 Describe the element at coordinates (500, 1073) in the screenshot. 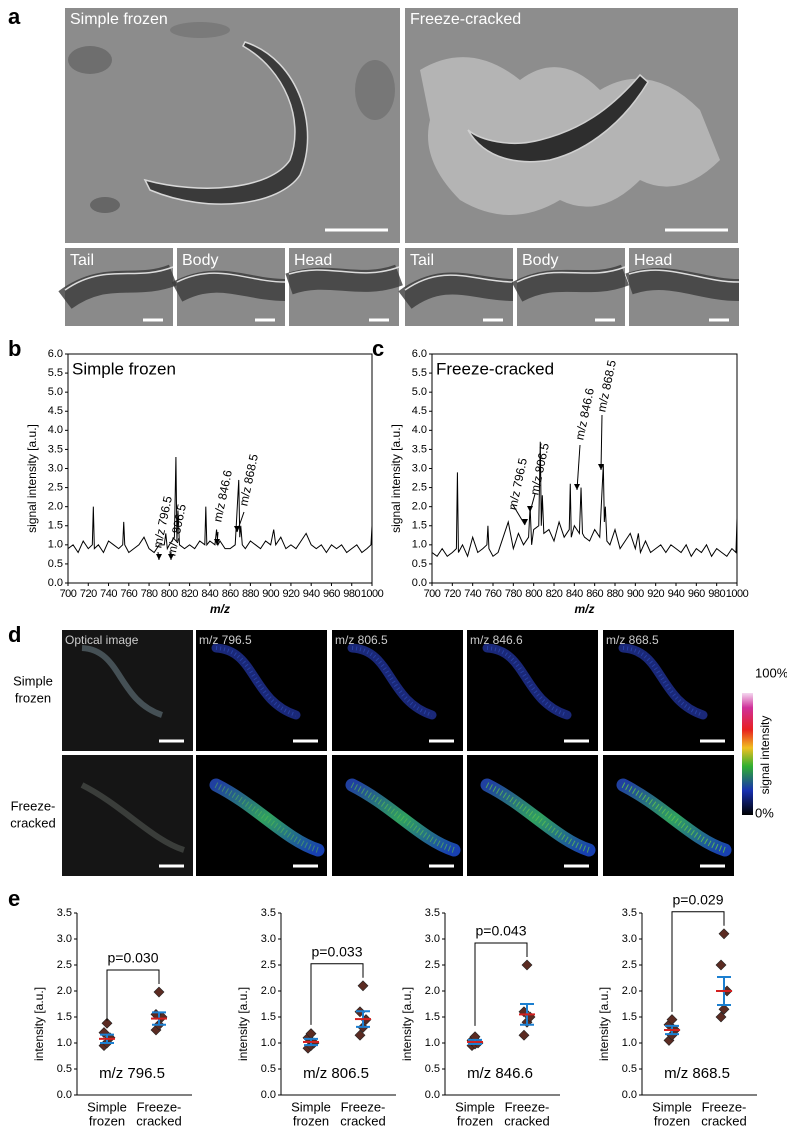

I see `chart-title: m/z 846.6` at that location.